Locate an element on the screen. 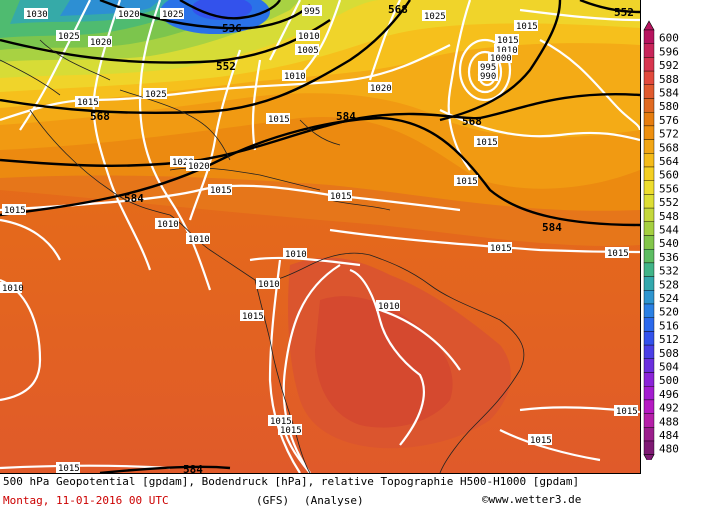 The width and height of the screenshot is (704, 513). scale-label: 500 is located at coordinates (669, 380).